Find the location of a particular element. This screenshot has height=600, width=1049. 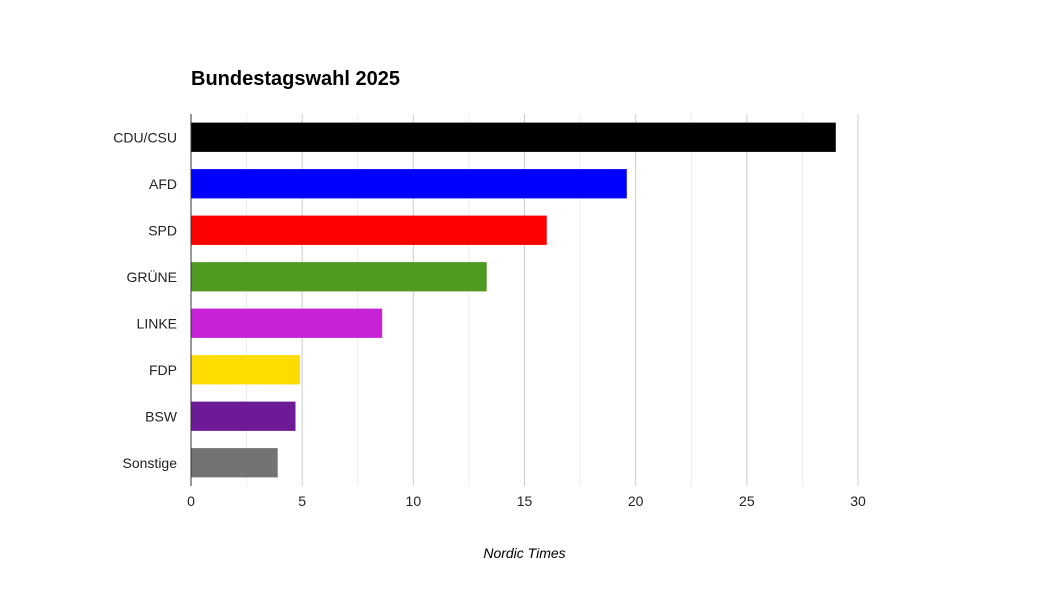

x-tick-label: 30 is located at coordinates (858, 501).